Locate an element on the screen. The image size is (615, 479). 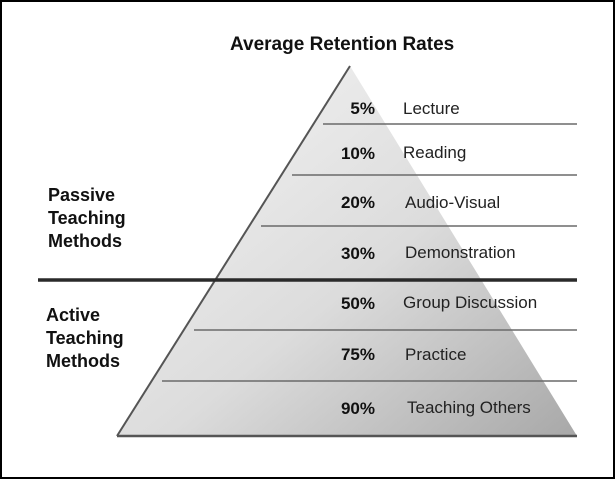
active-label-line: Teaching is located at coordinates (85, 338).